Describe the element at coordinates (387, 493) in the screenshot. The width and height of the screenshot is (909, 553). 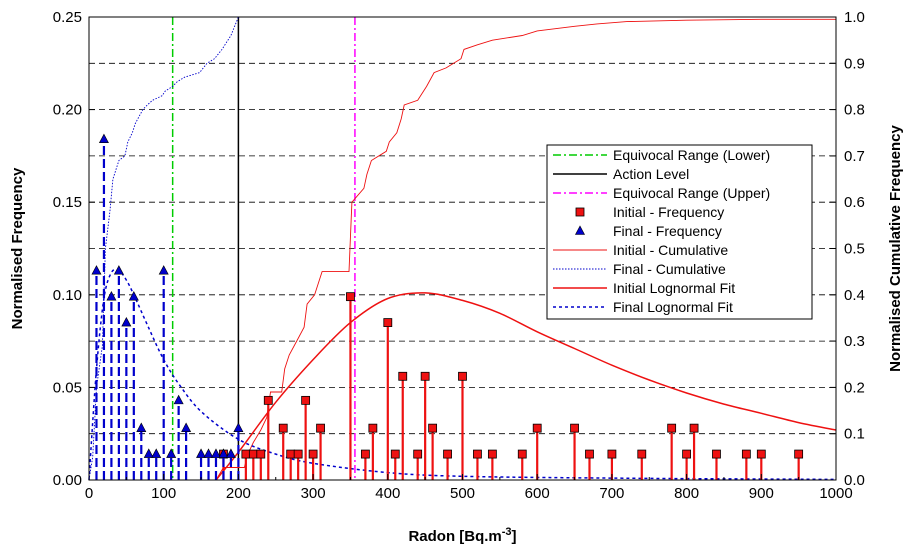
I see `x-tick-label: 400` at that location.